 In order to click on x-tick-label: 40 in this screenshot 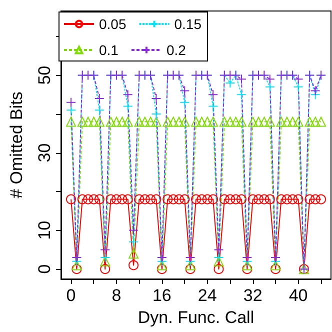, I will do `click(298, 295)`.